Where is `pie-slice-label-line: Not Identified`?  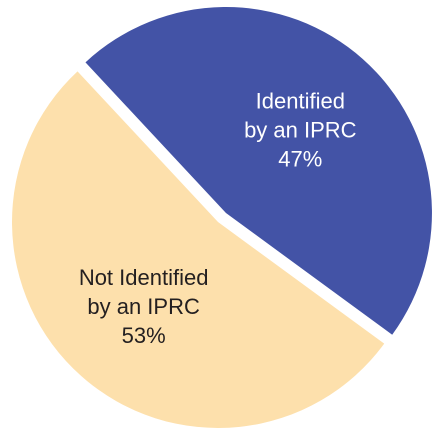
pie-slice-label-line: Not Identified is located at coordinates (144, 277).